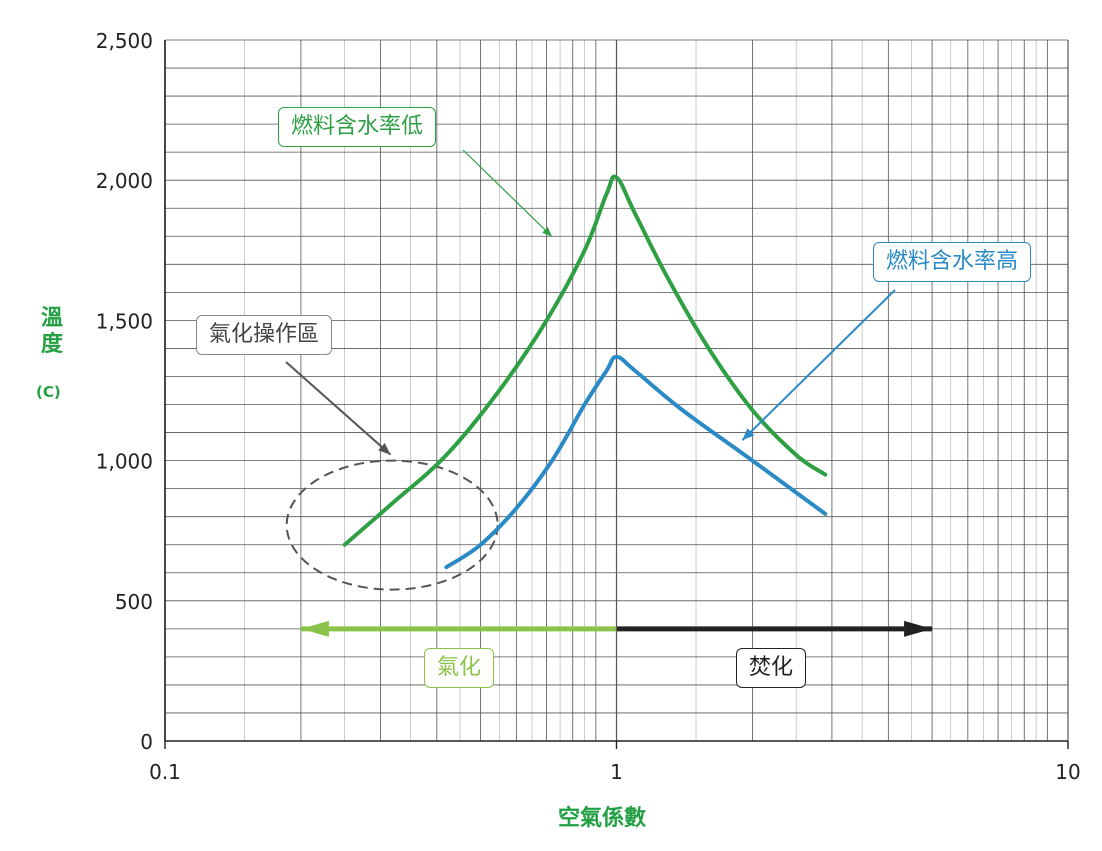  What do you see at coordinates (48, 392) in the screenshot?
I see `y-axis-unit: (C)` at bounding box center [48, 392].